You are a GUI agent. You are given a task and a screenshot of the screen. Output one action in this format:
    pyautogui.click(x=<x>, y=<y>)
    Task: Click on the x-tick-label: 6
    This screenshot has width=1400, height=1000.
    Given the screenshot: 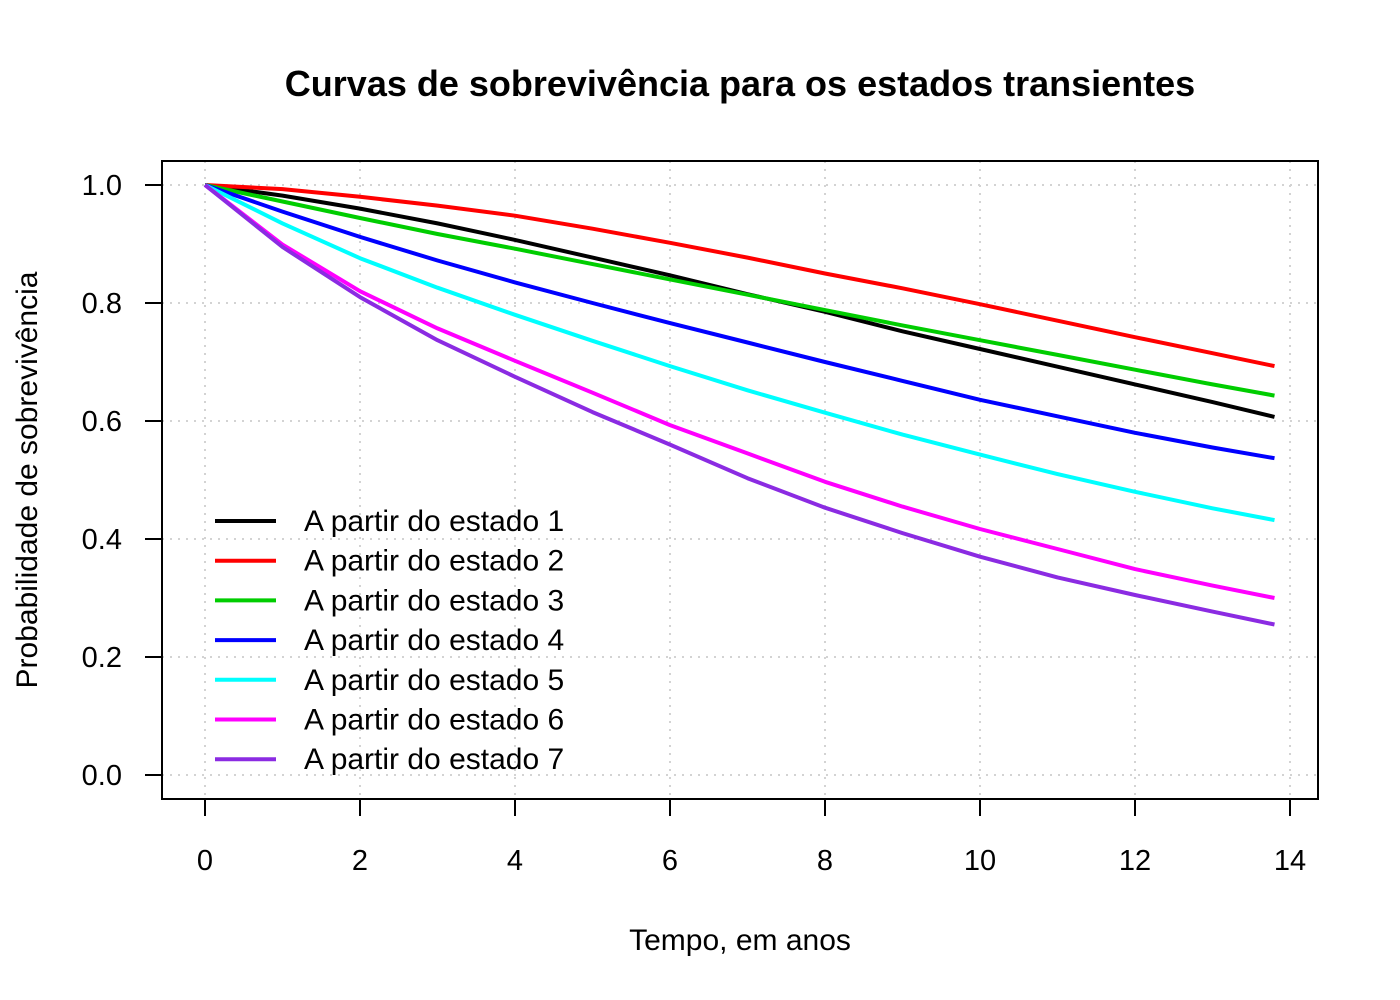 What is the action you would take?
    pyautogui.click(x=670, y=861)
    